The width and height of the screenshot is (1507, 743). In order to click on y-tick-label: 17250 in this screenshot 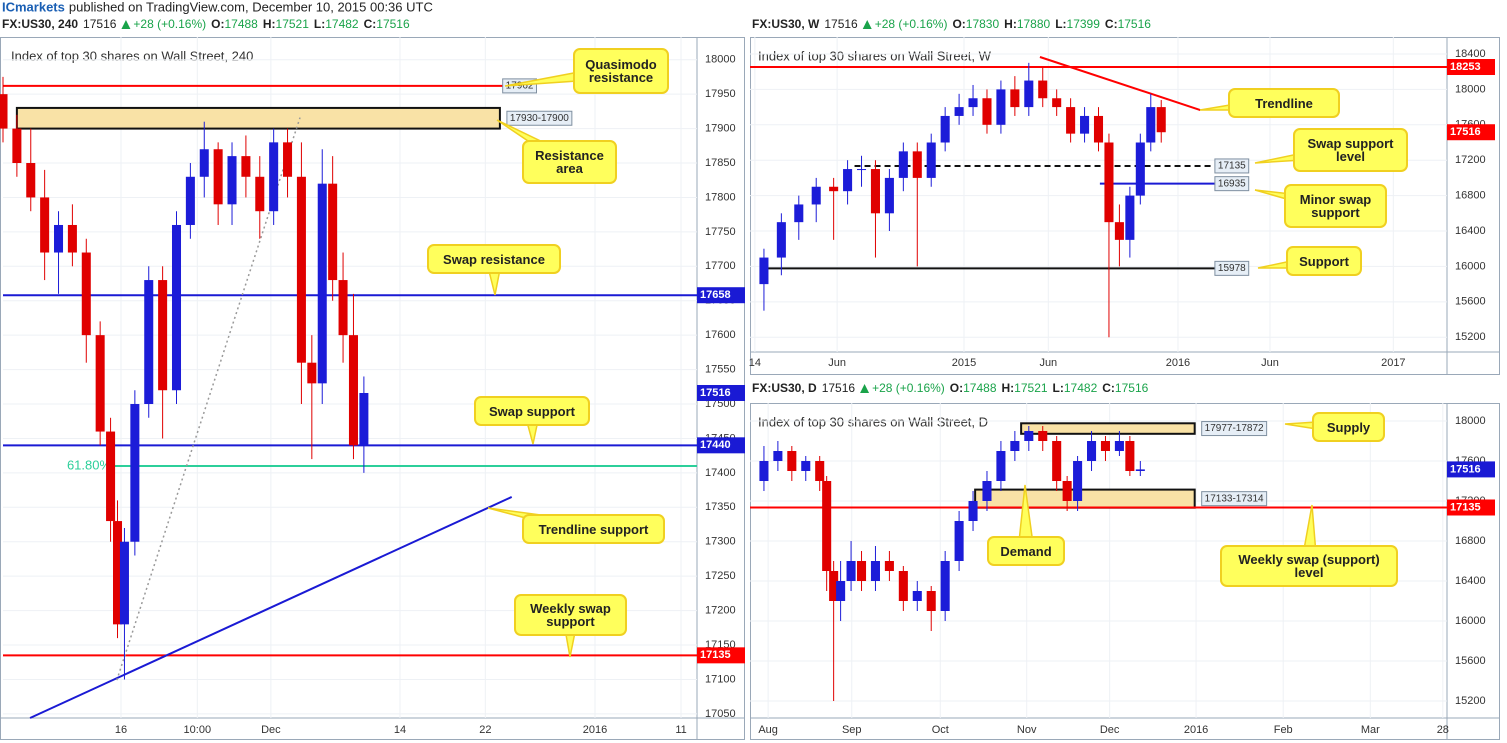, I will do `click(720, 576)`.